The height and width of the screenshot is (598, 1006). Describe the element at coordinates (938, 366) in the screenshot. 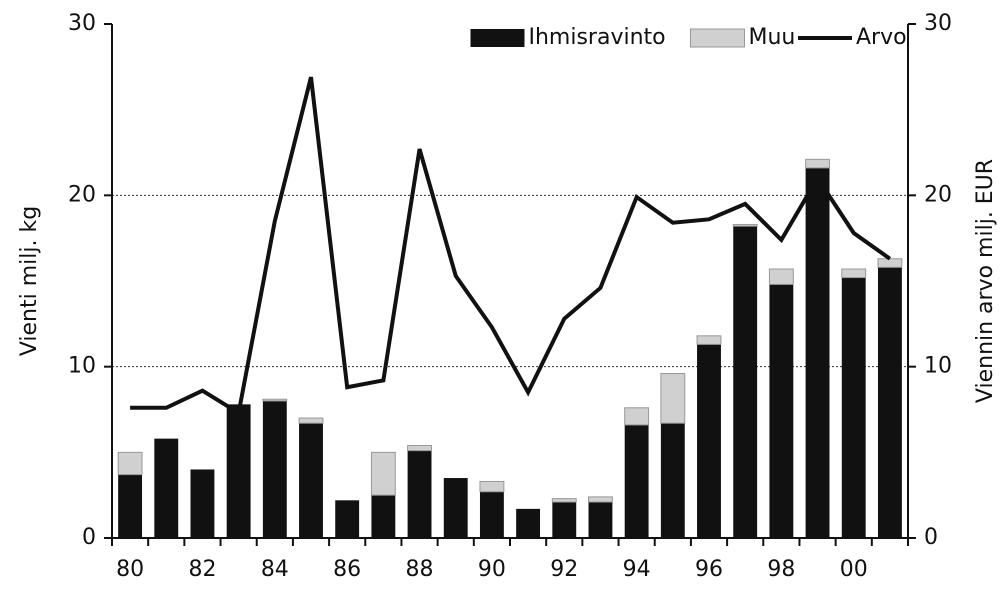

I see `y2-tick-label: 10` at that location.